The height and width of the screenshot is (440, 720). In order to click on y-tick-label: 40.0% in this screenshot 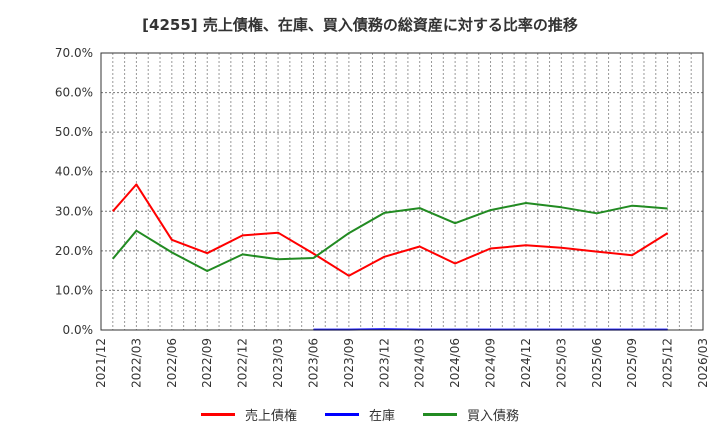, I will do `click(74, 172)`.